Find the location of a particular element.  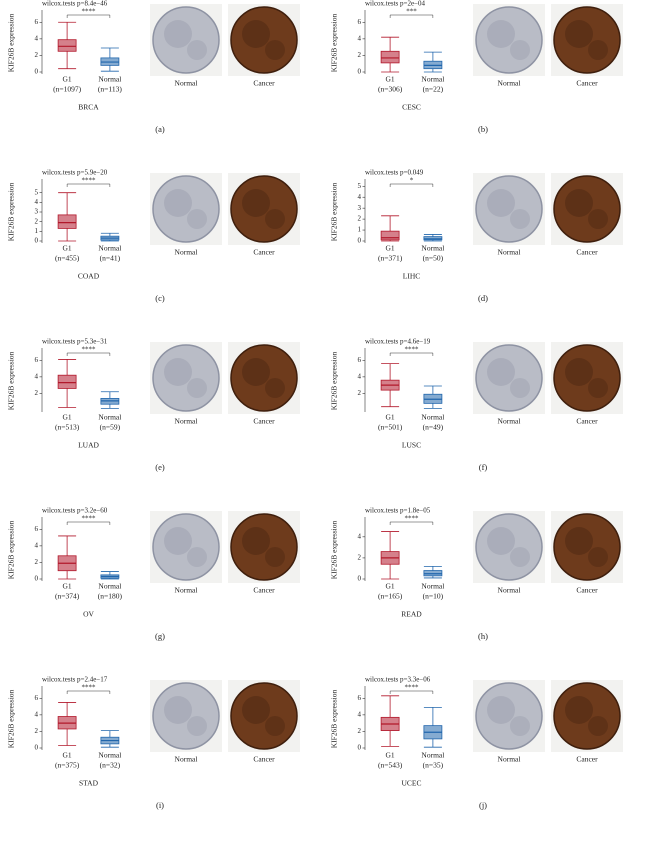

x-axis-label: LIHC is located at coordinates (412, 276).